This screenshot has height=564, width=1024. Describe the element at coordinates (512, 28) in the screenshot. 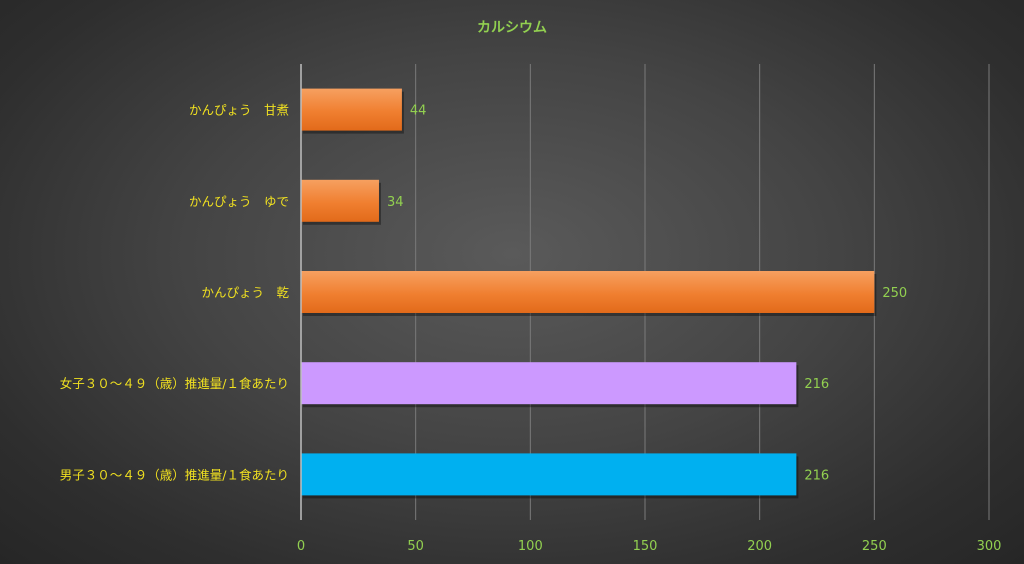

I see `chart-title: カルシウム` at that location.